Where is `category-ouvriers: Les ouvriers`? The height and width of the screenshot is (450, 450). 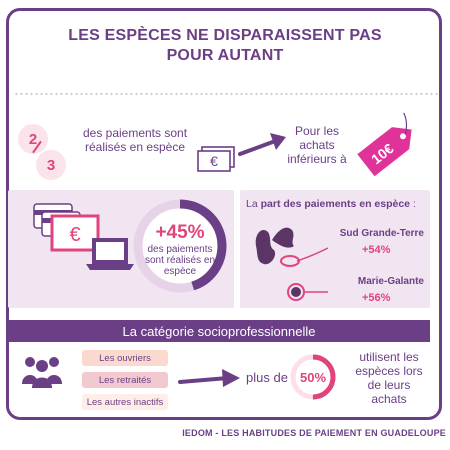 category-ouvriers: Les ouvriers is located at coordinates (125, 358).